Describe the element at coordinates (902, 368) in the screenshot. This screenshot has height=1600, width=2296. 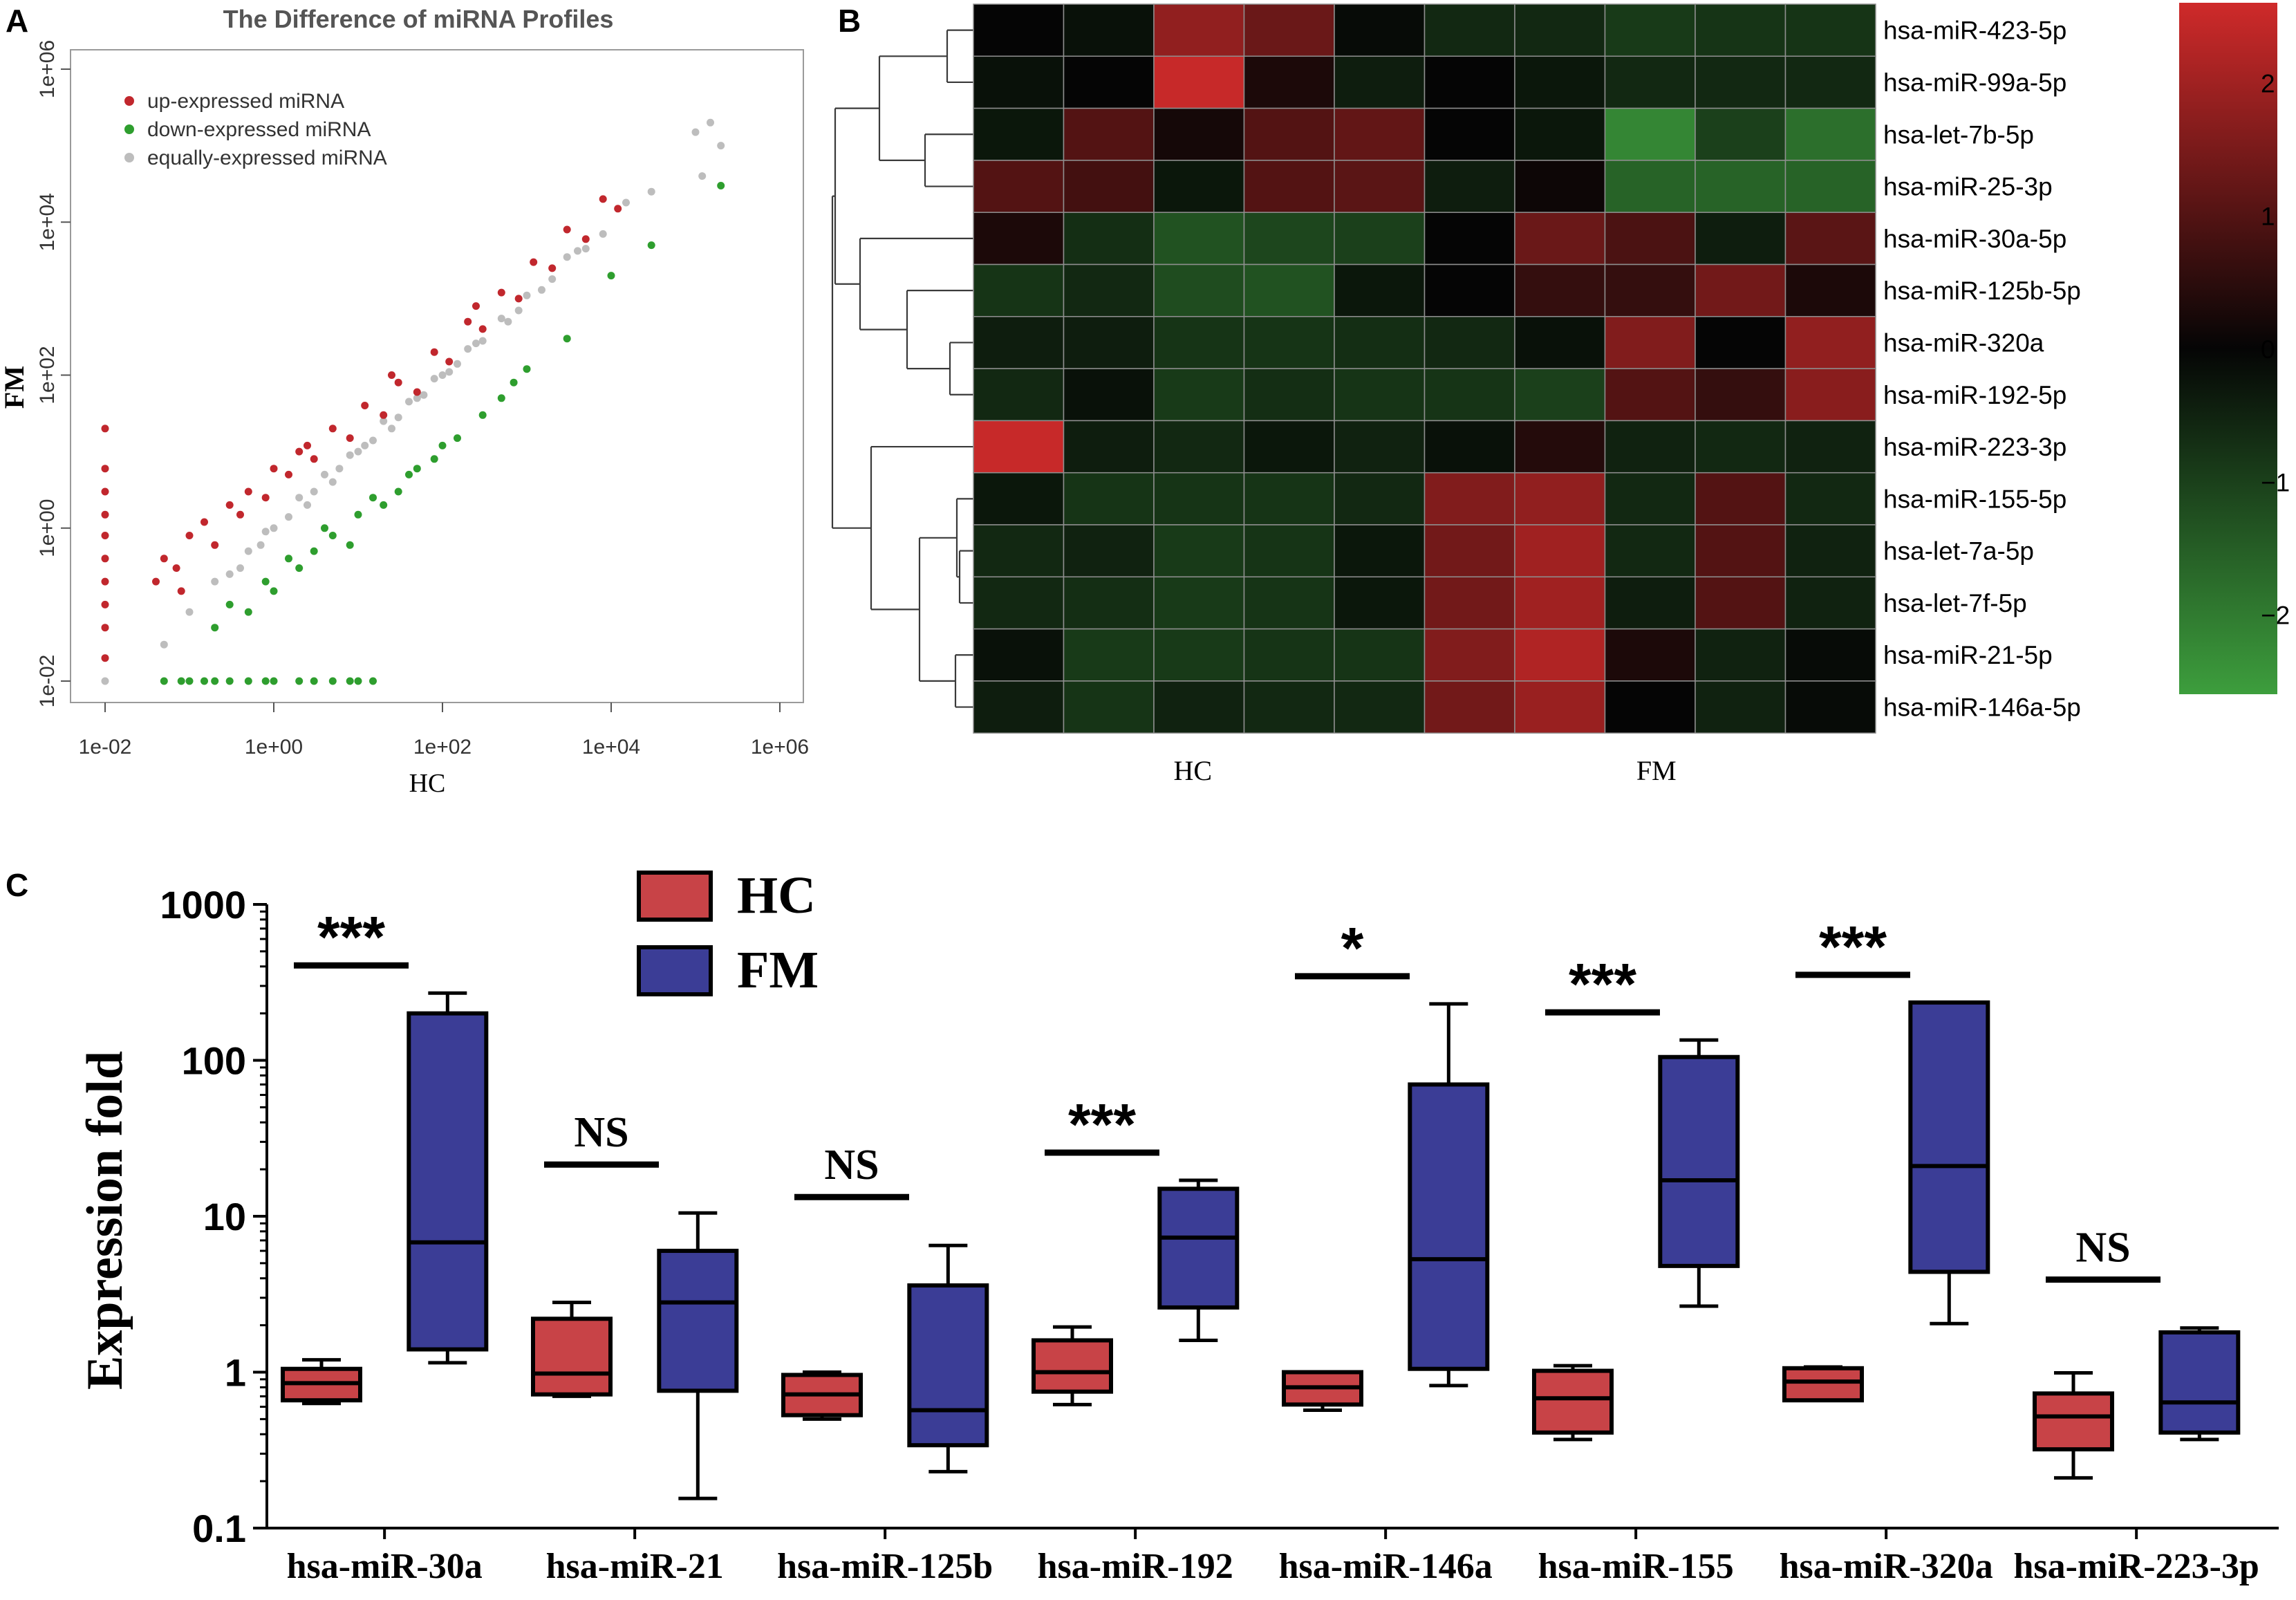
I see `row-dendrogram` at that location.